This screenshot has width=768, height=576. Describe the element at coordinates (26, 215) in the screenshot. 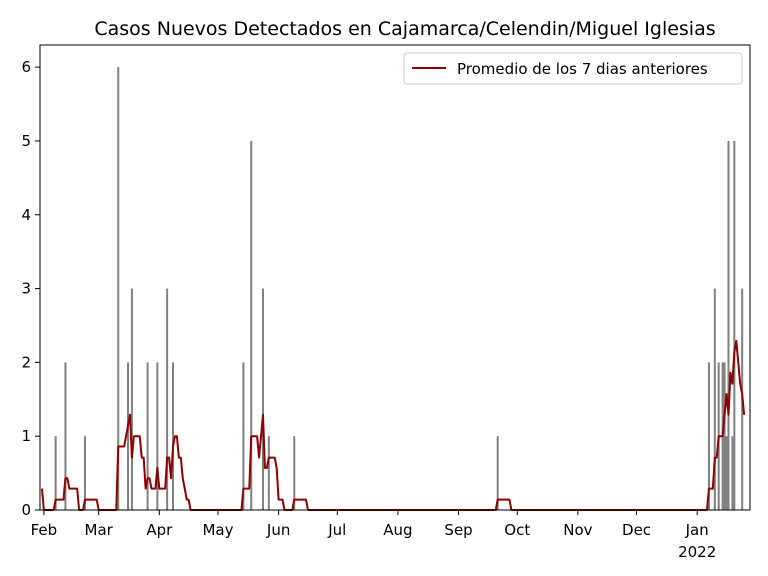

I see `y-tick-label-4: 4` at that location.